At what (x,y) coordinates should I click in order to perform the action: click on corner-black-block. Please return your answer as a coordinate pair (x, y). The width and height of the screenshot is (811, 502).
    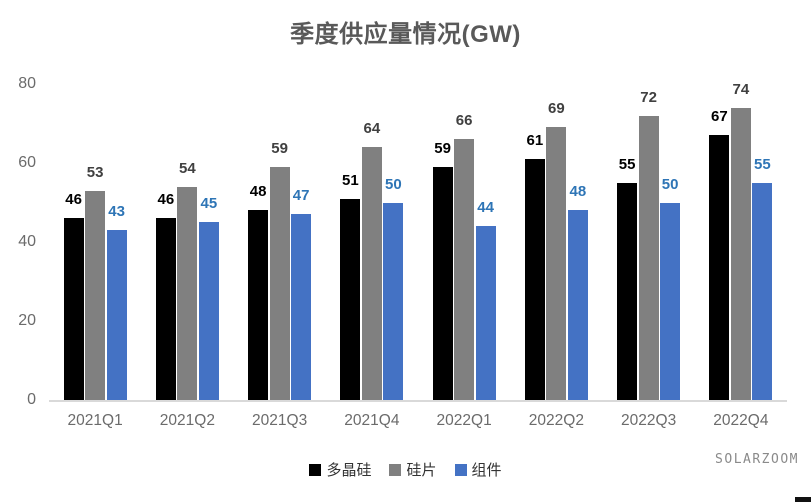
    Looking at the image, I should click on (803, 499).